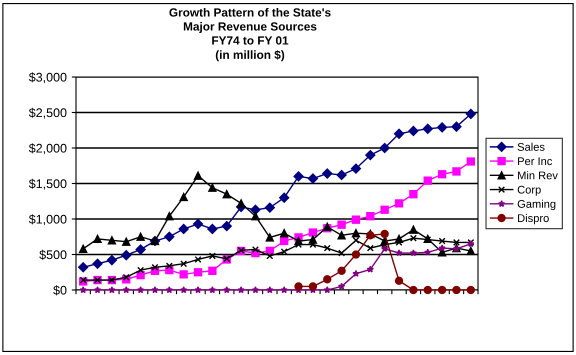 The width and height of the screenshot is (576, 355). Describe the element at coordinates (52, 255) in the screenshot. I see `y-tick-label: $500` at that location.